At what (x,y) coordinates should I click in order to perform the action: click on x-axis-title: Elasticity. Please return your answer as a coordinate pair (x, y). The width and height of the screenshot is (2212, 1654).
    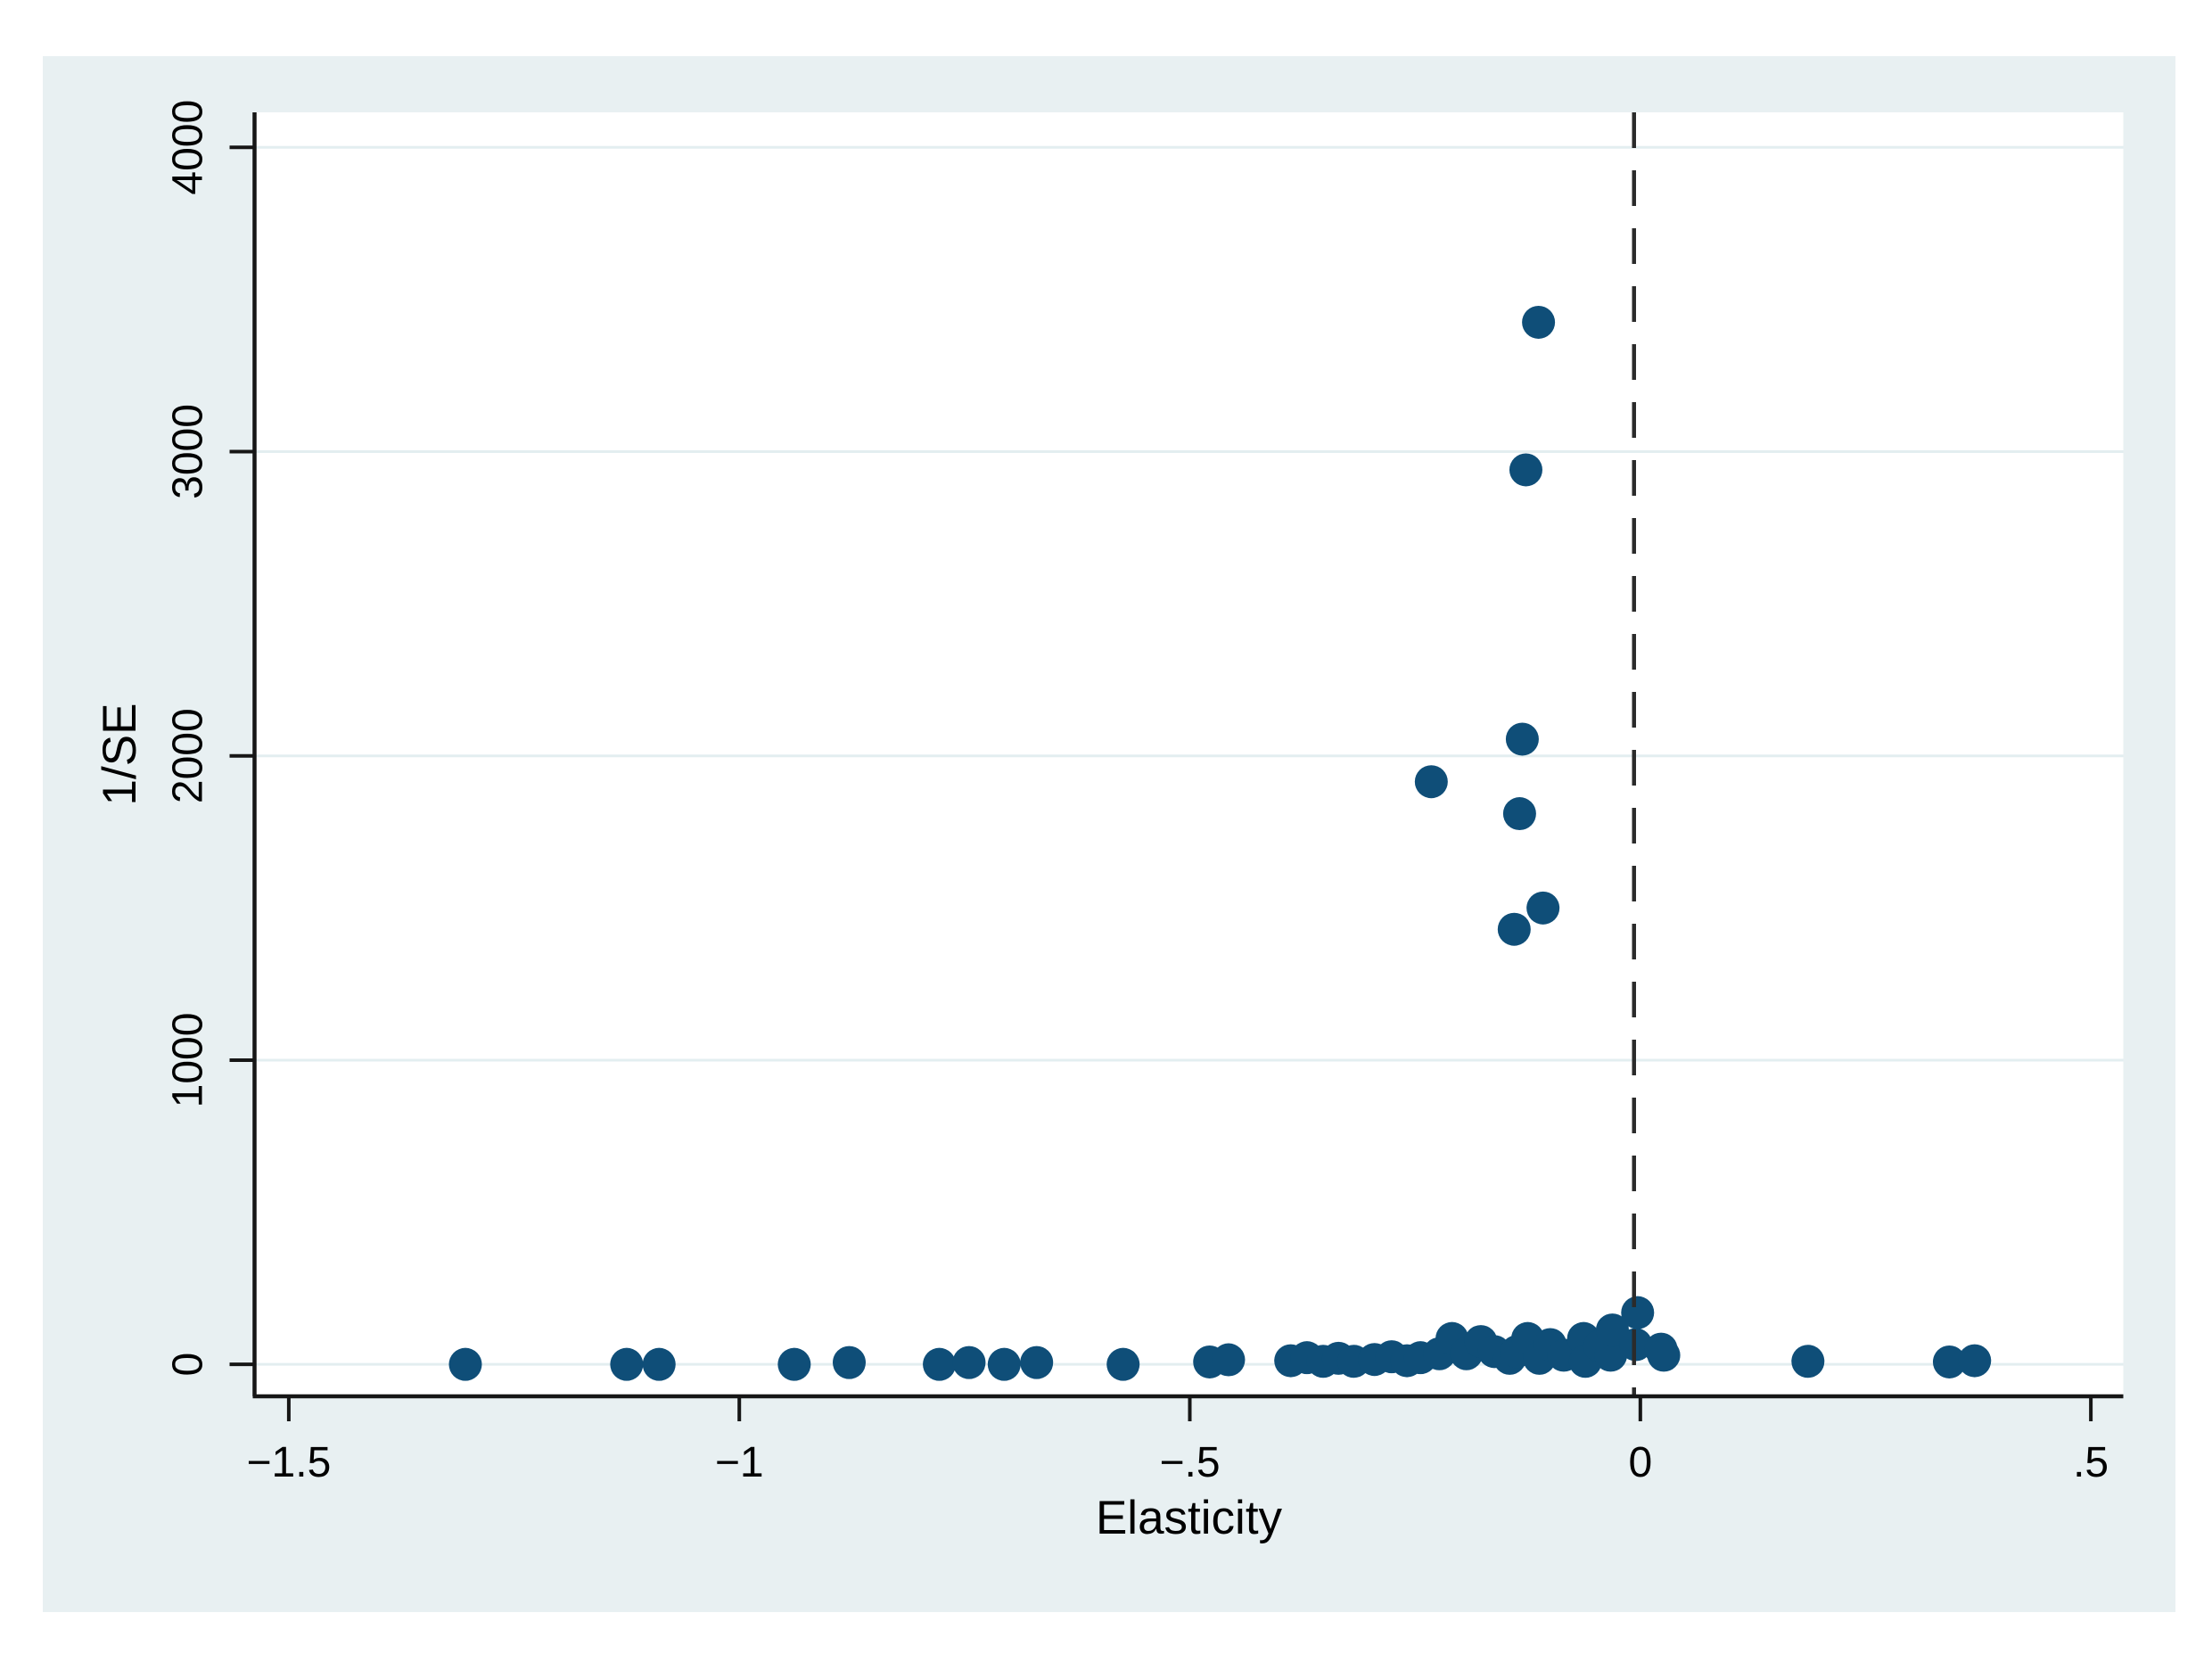
    Looking at the image, I should click on (1189, 1518).